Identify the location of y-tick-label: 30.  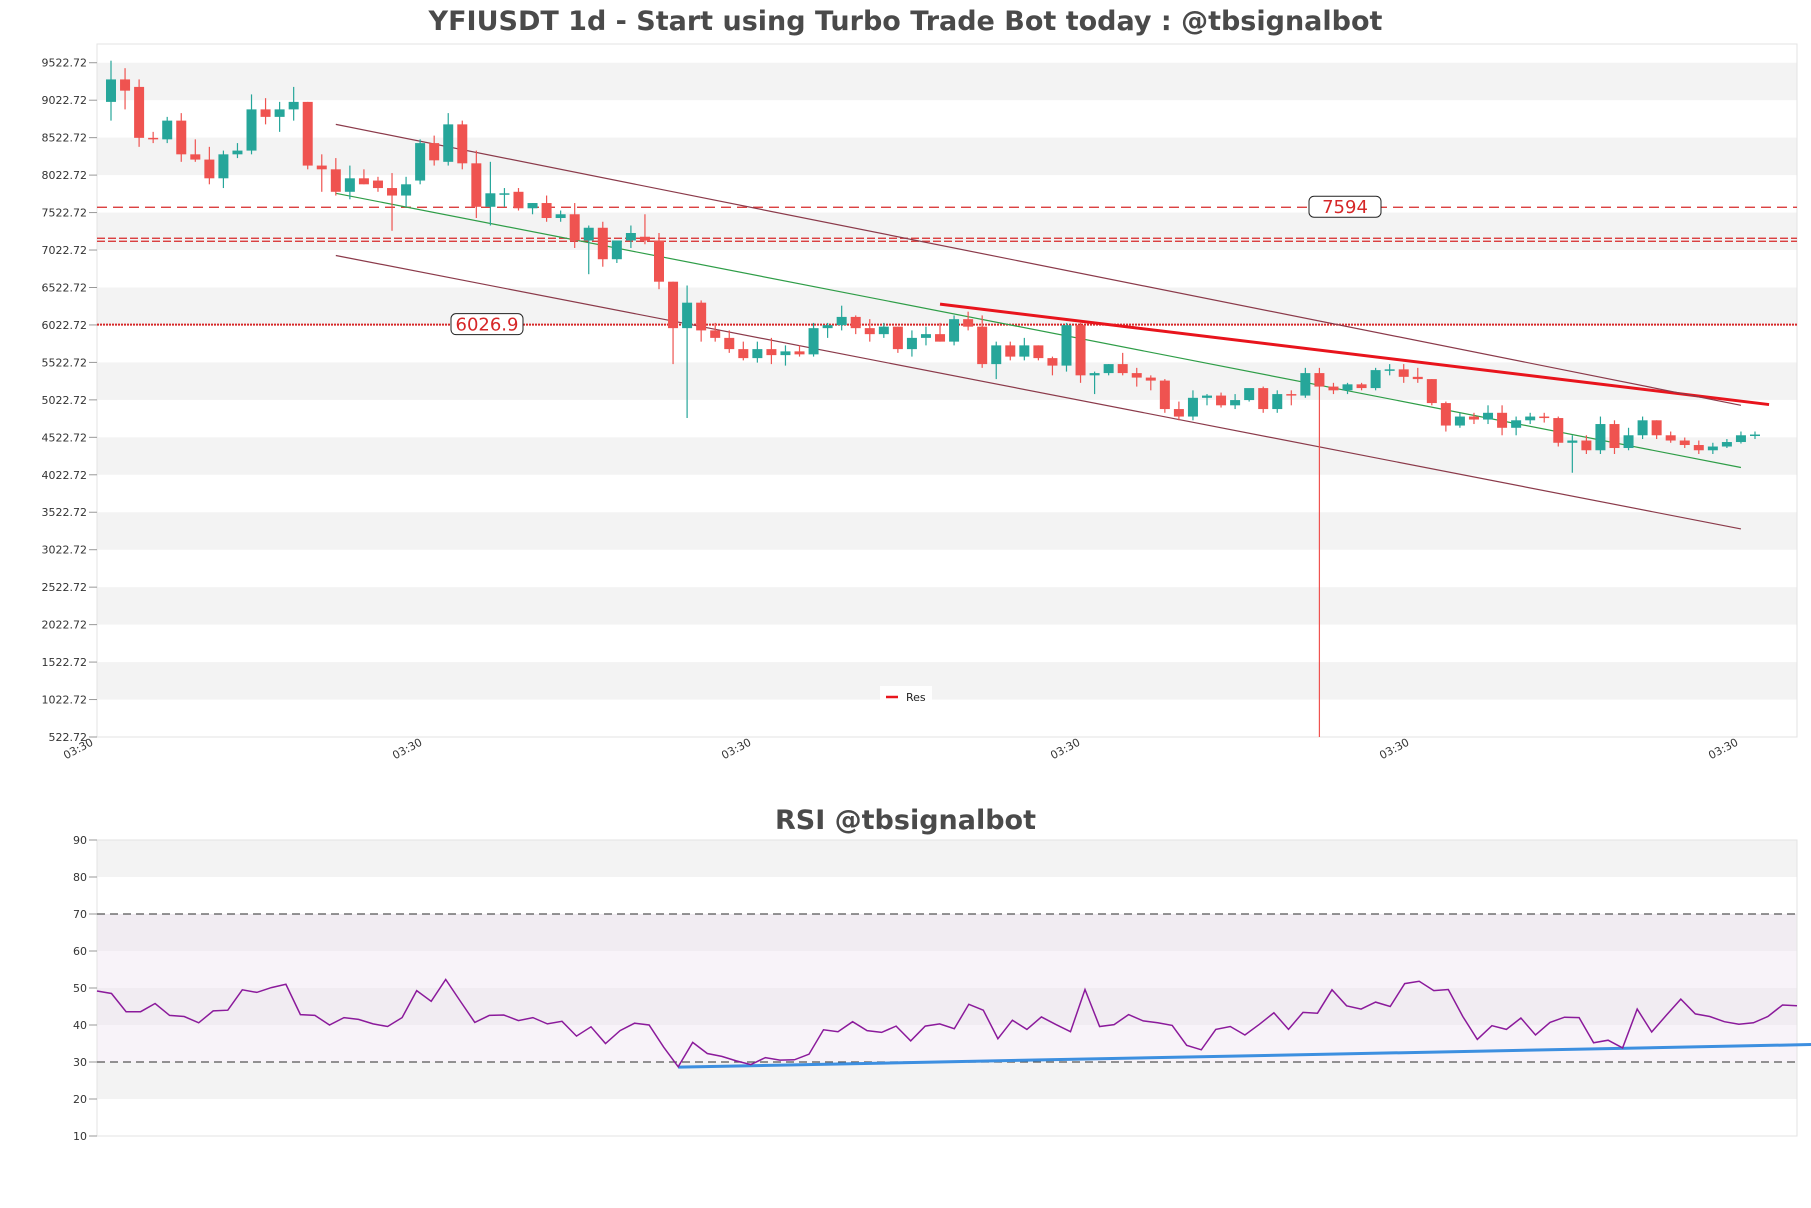
(80, 1062).